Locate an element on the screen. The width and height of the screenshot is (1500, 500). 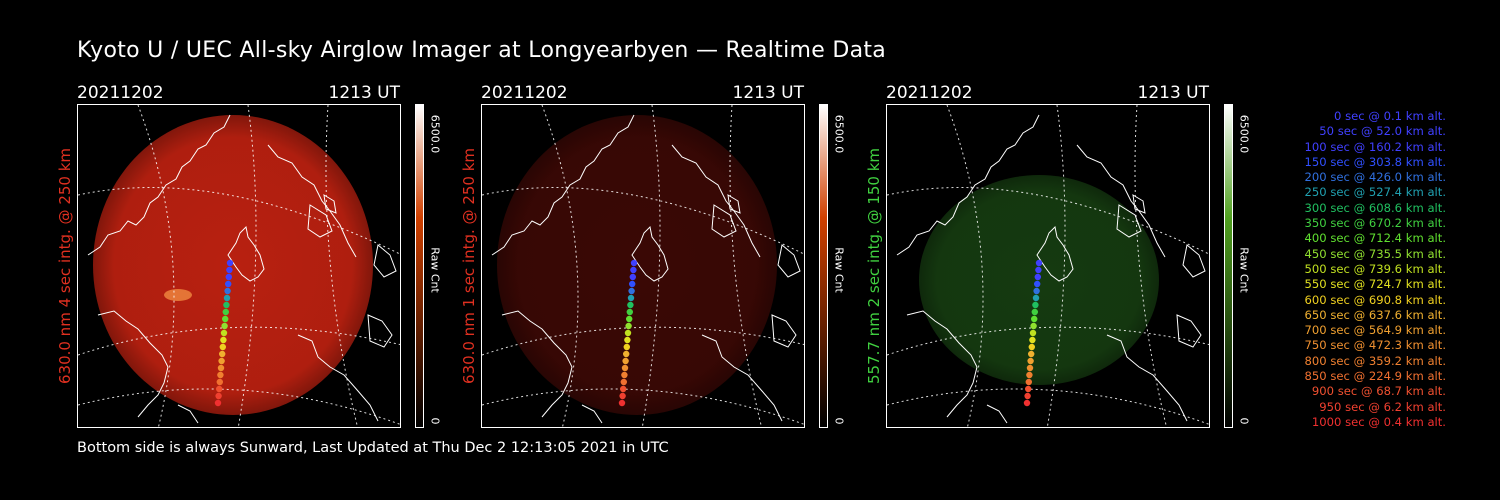
legend-entry: 500 sec @ 739.6 km alt. is located at coordinates (1375, 268).